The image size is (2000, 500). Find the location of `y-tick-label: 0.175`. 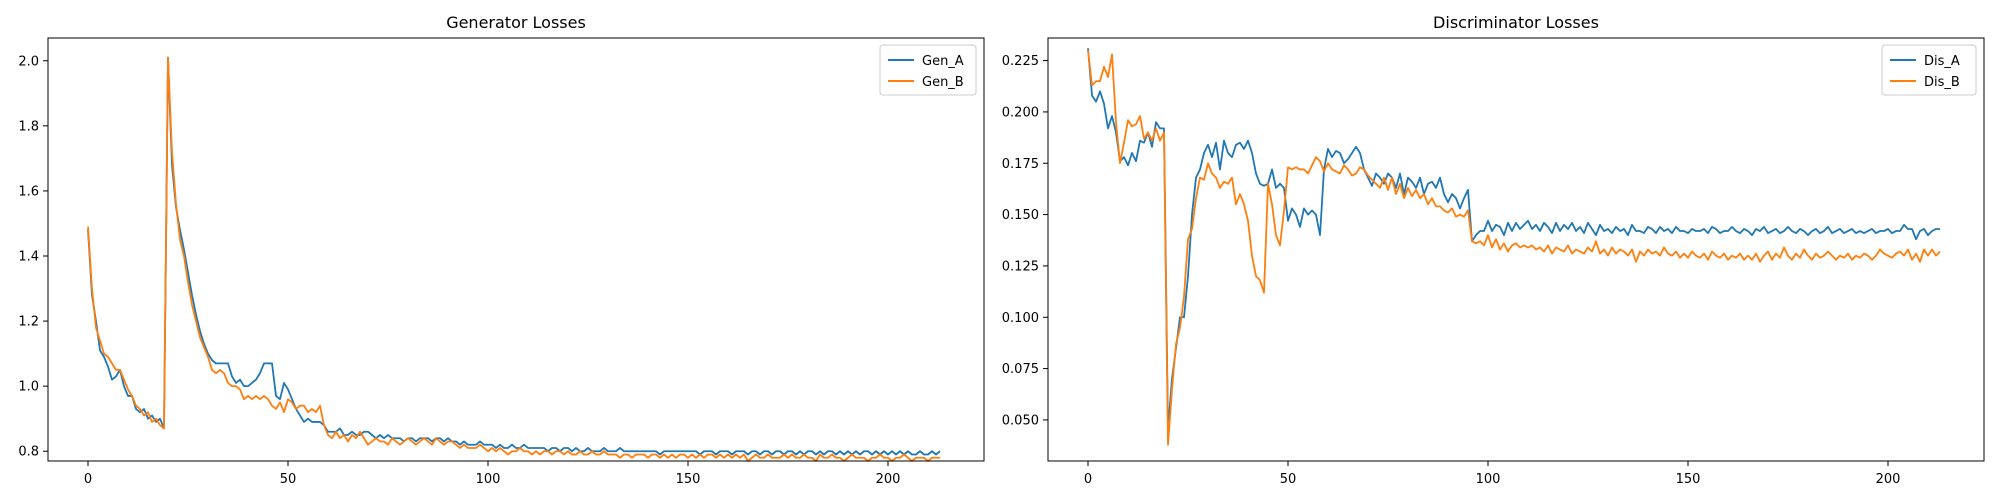

y-tick-label: 0.175 is located at coordinates (1020, 164).